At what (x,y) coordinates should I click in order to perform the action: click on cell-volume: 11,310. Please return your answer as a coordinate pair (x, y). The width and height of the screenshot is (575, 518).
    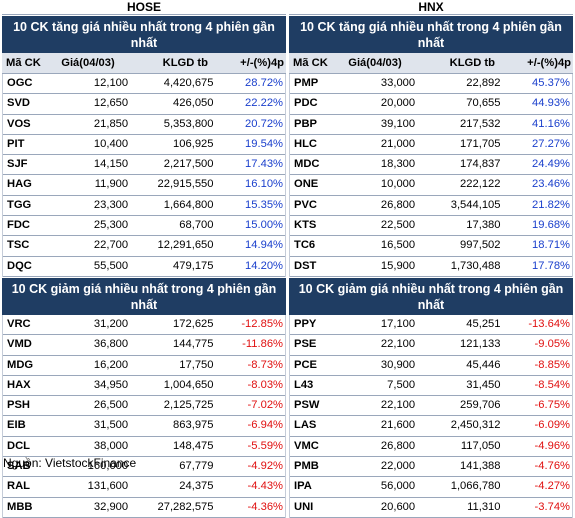
    Looking at the image, I should click on (484, 506).